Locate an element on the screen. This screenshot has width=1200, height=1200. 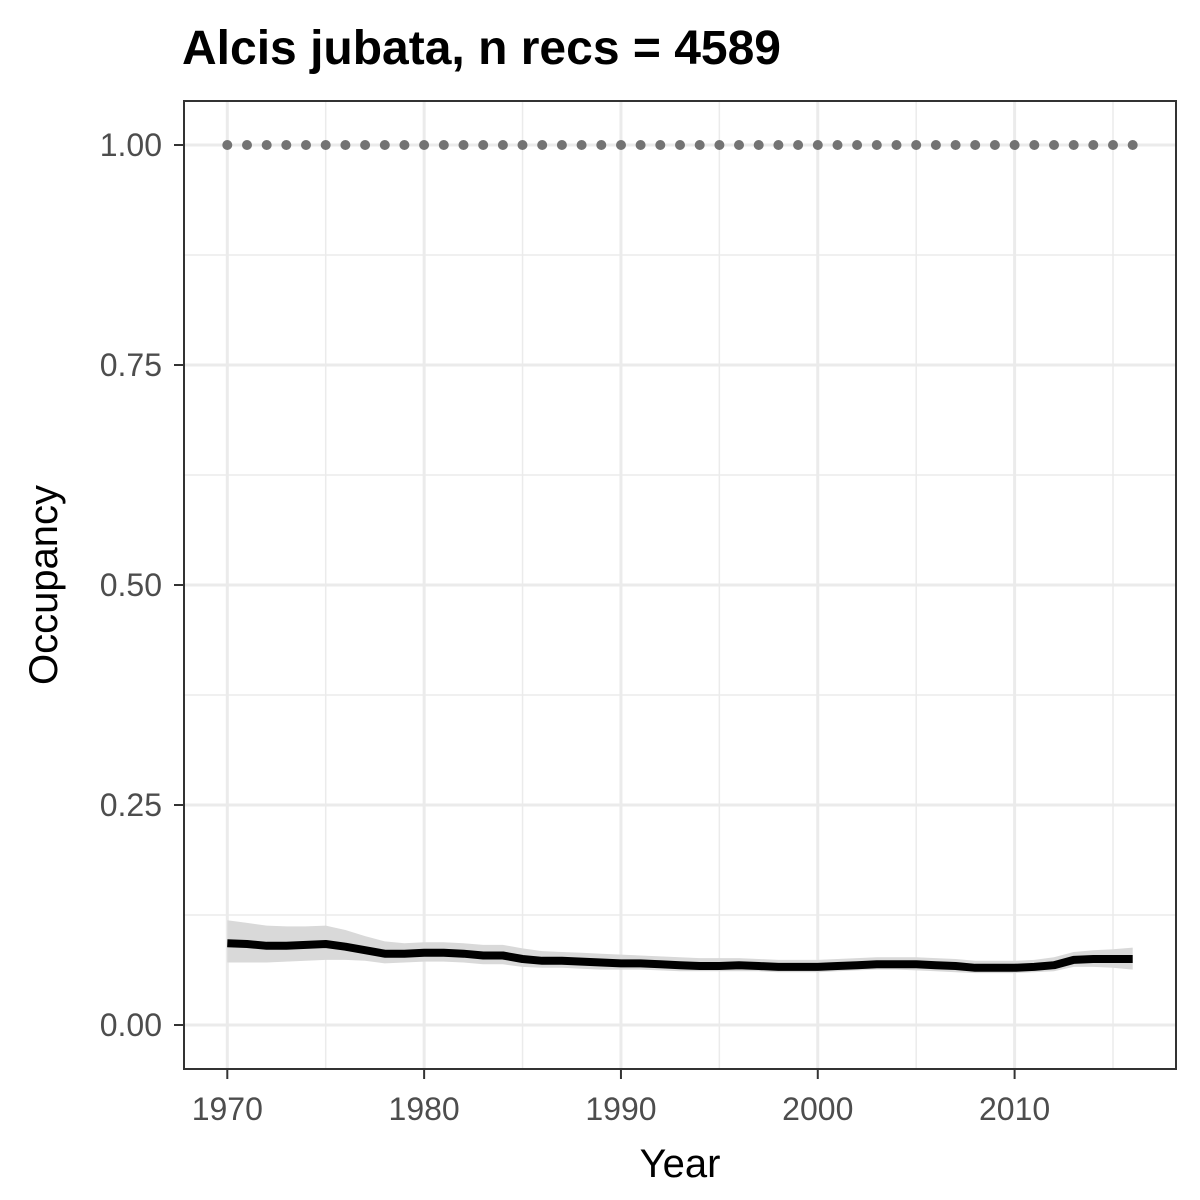
y-tick-label: 0.25 is located at coordinates (131, 805).